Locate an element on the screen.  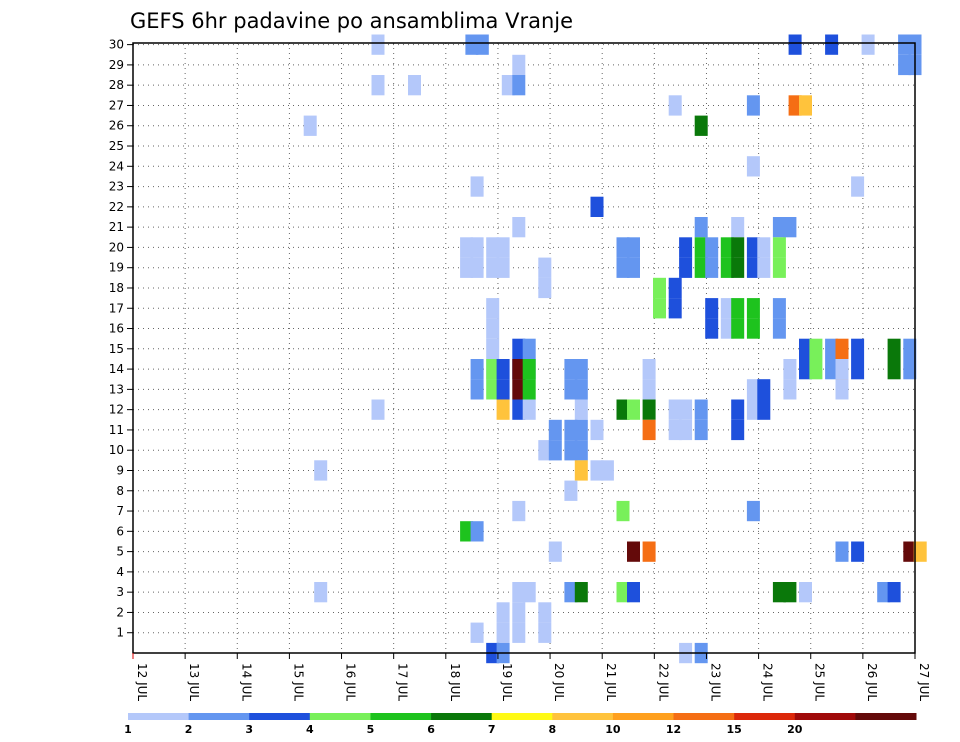
y-tick-label: 30 is located at coordinates (116, 45).